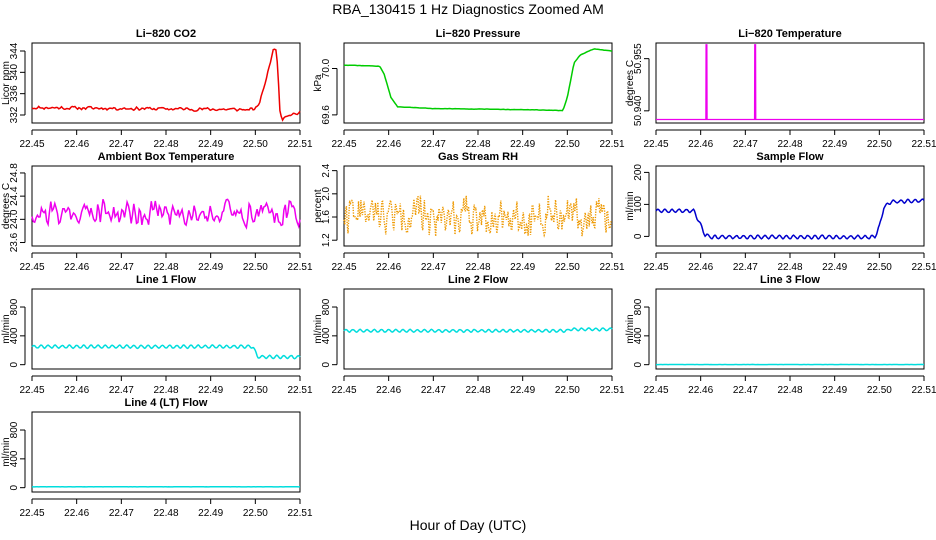  What do you see at coordinates (638, 204) in the screenshot?
I see `y-tick-label: 100` at bounding box center [638, 204].